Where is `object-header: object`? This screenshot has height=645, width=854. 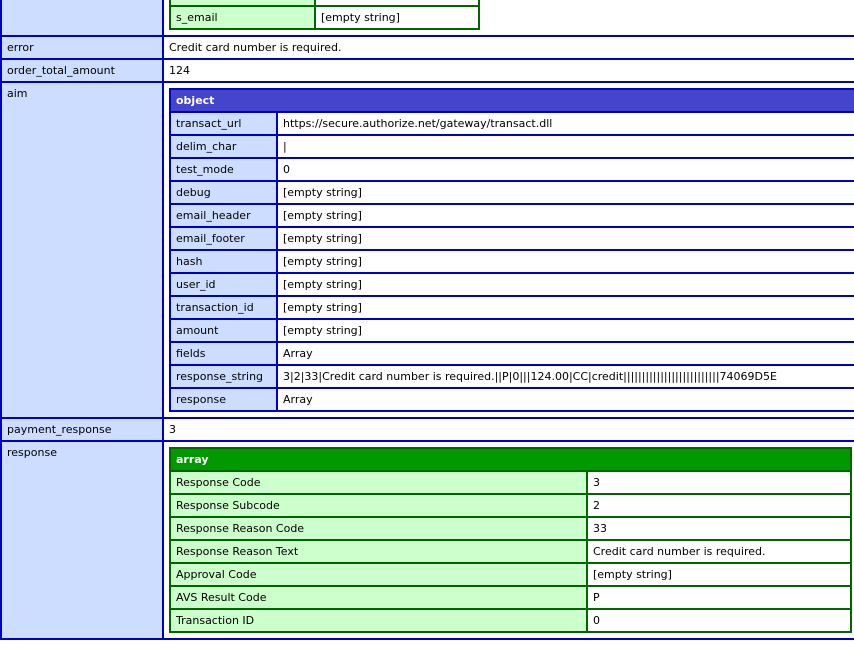 object-header: object is located at coordinates (511, 100).